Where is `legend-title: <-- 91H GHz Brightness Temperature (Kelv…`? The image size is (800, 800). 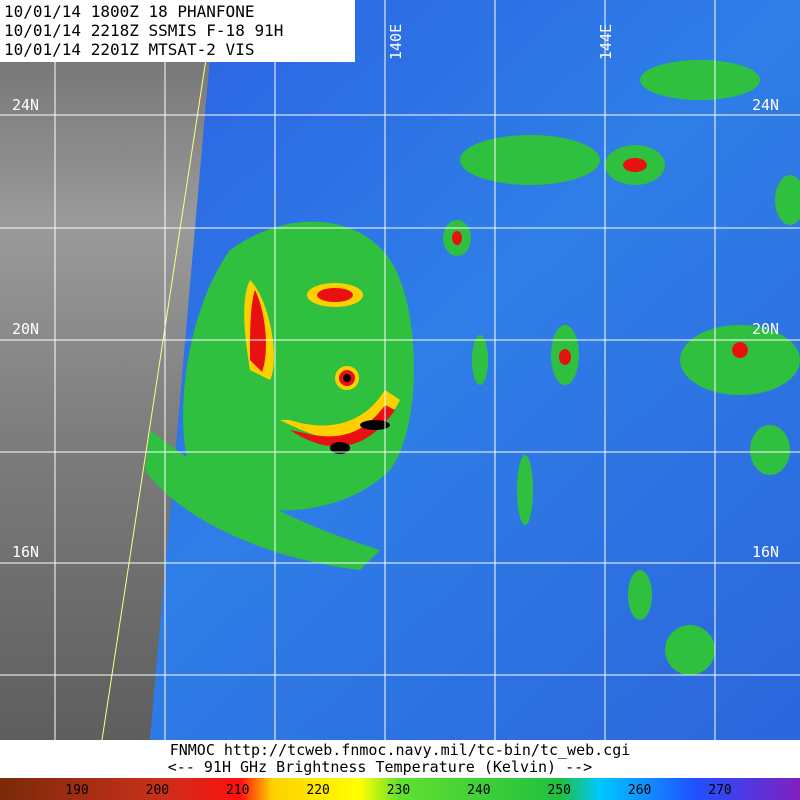 legend-title: <-- 91H GHz Brightness Temperature (Kelv… is located at coordinates (380, 767).